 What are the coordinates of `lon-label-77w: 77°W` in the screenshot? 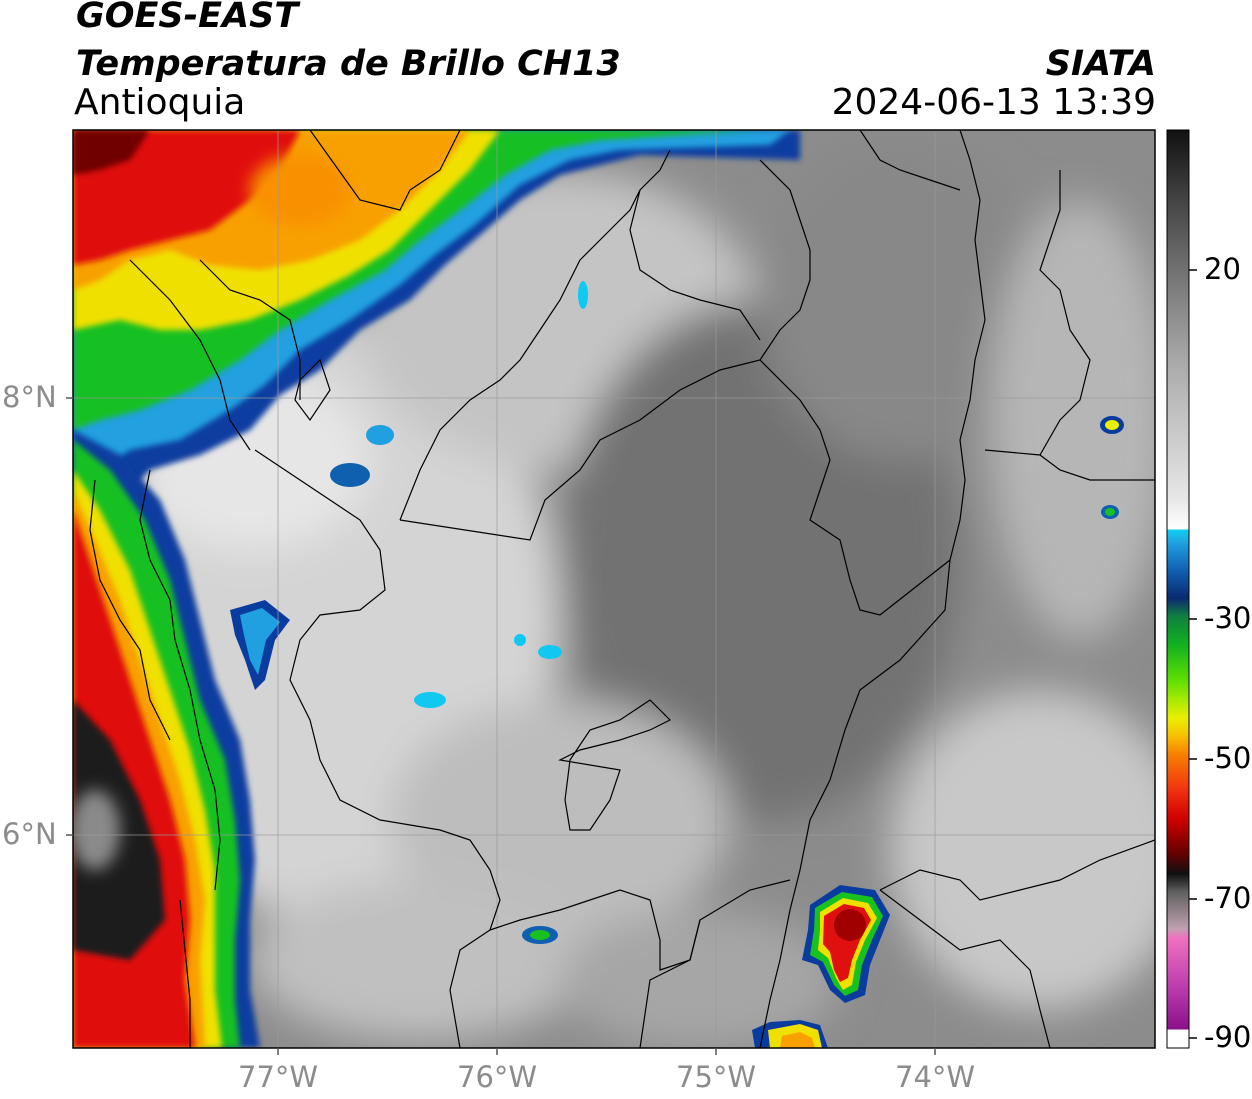 It's located at (278, 1077).